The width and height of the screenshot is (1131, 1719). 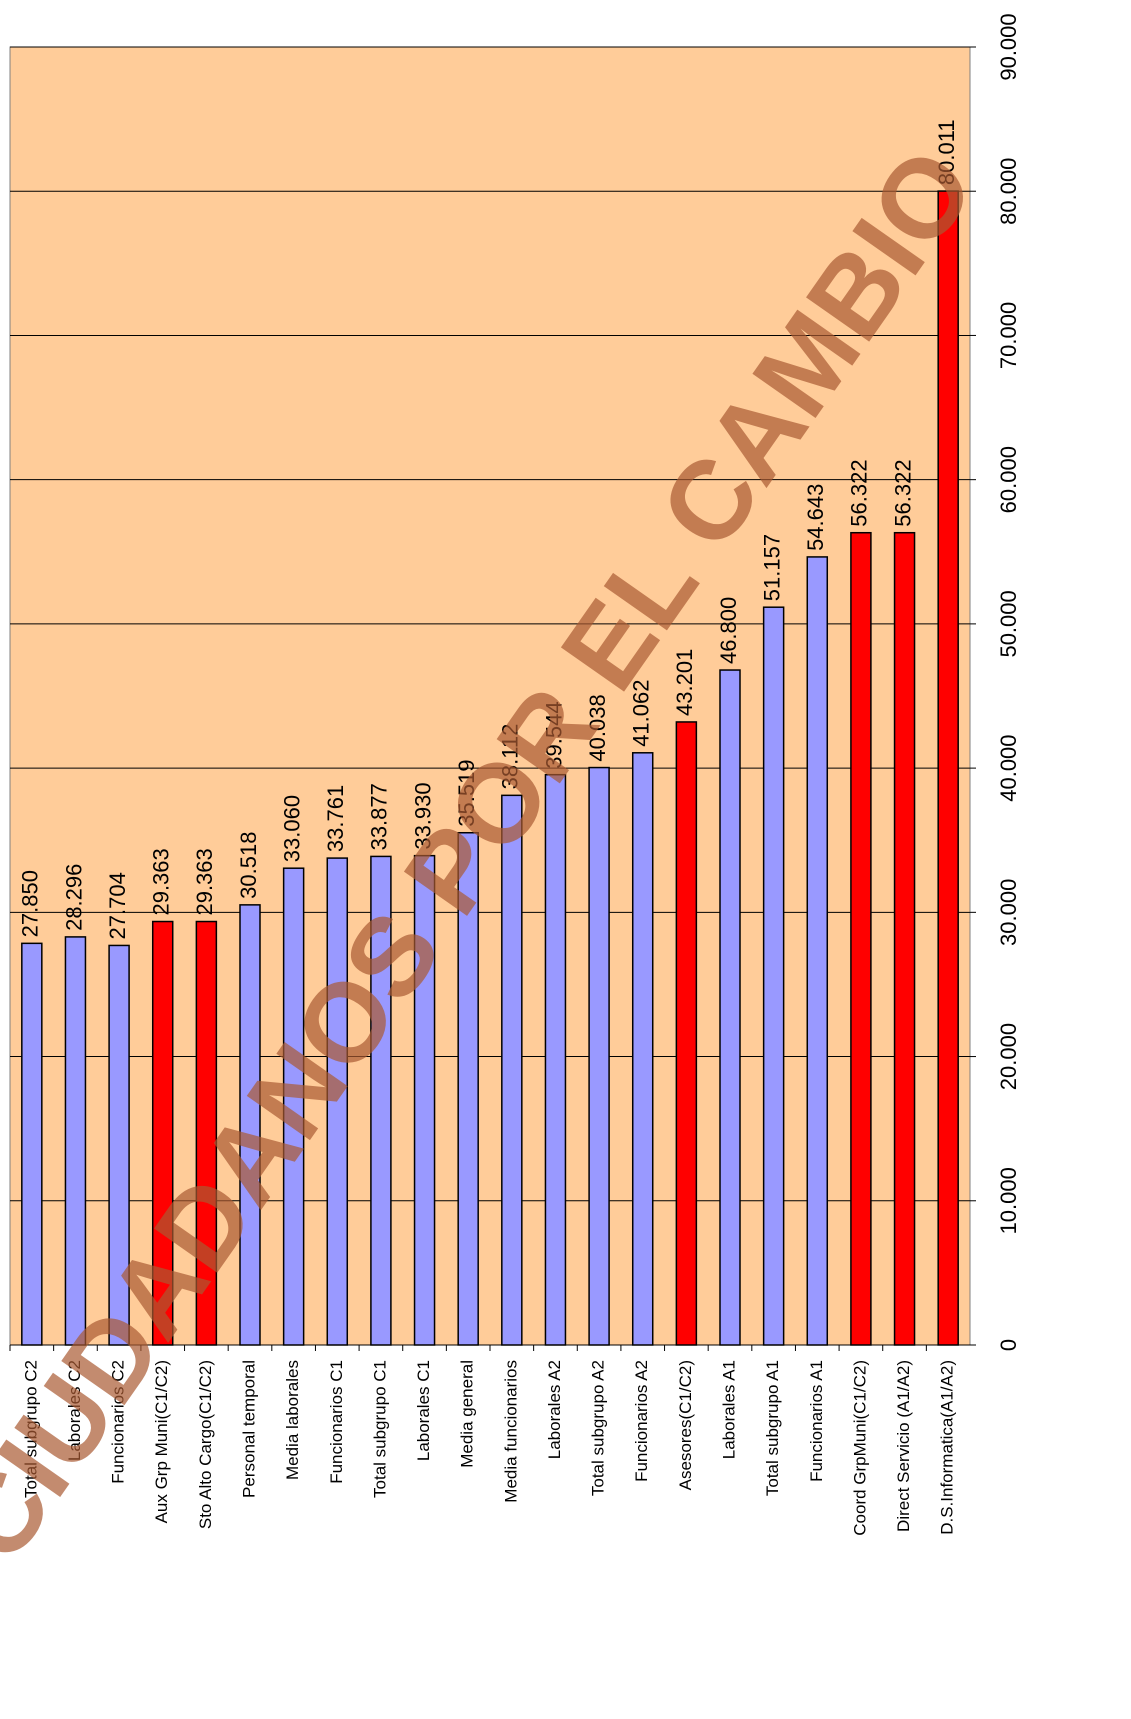 What do you see at coordinates (74, 1410) in the screenshot?
I see `x-tick-label: Laborales C2` at bounding box center [74, 1410].